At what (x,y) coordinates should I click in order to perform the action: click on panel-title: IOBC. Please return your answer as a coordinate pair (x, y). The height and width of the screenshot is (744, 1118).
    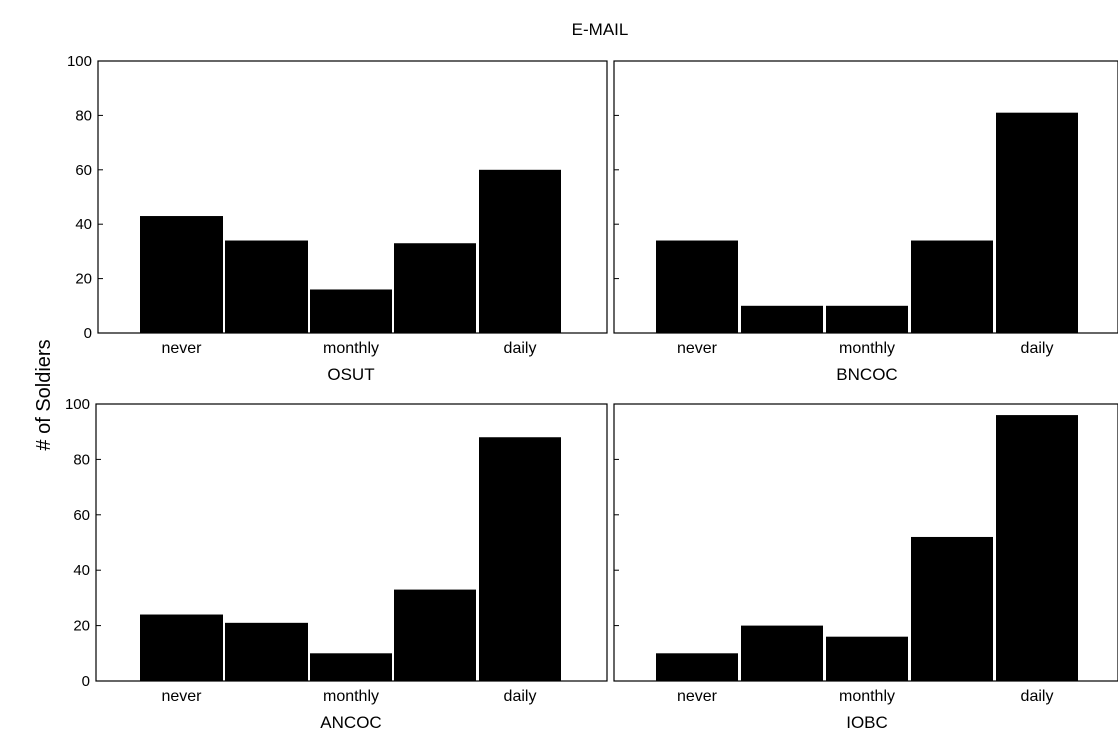
    Looking at the image, I should click on (867, 722).